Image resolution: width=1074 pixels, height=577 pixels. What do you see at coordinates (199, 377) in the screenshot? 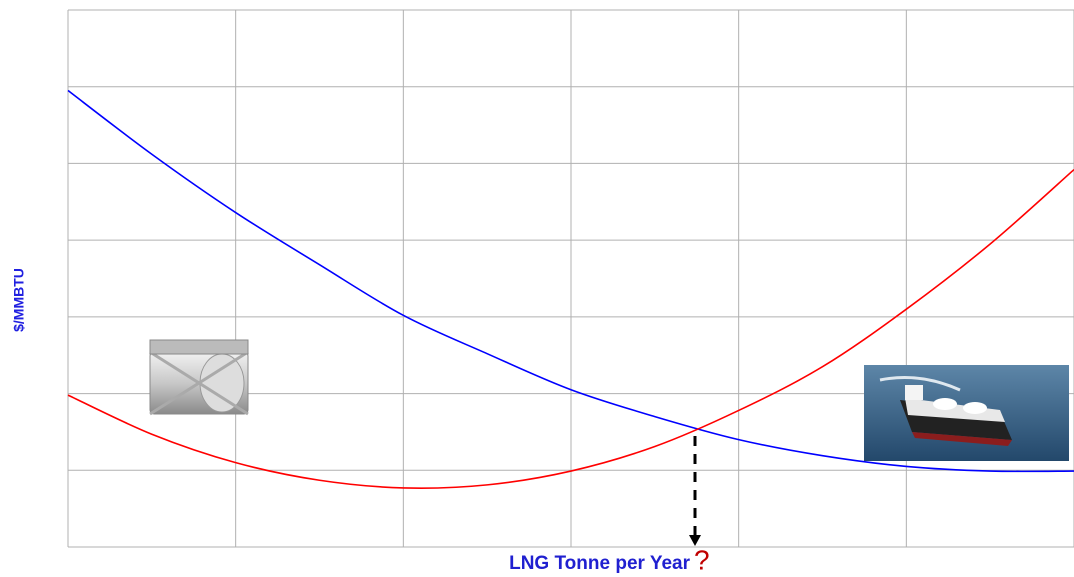
I see `tank-container-icon` at bounding box center [199, 377].